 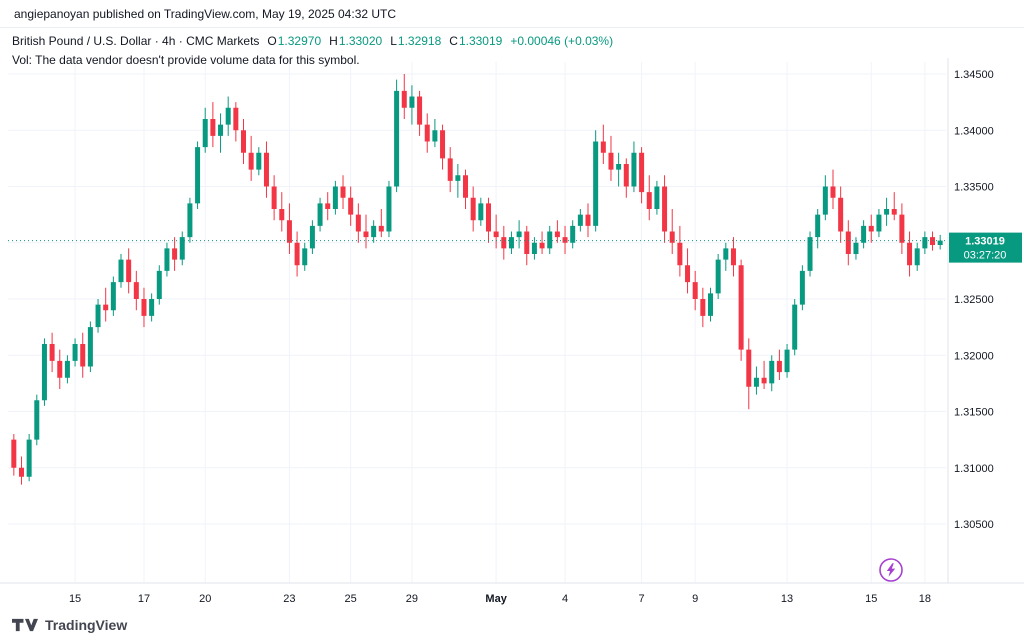 I want to click on svg-text: 4, so click(x=565, y=599).